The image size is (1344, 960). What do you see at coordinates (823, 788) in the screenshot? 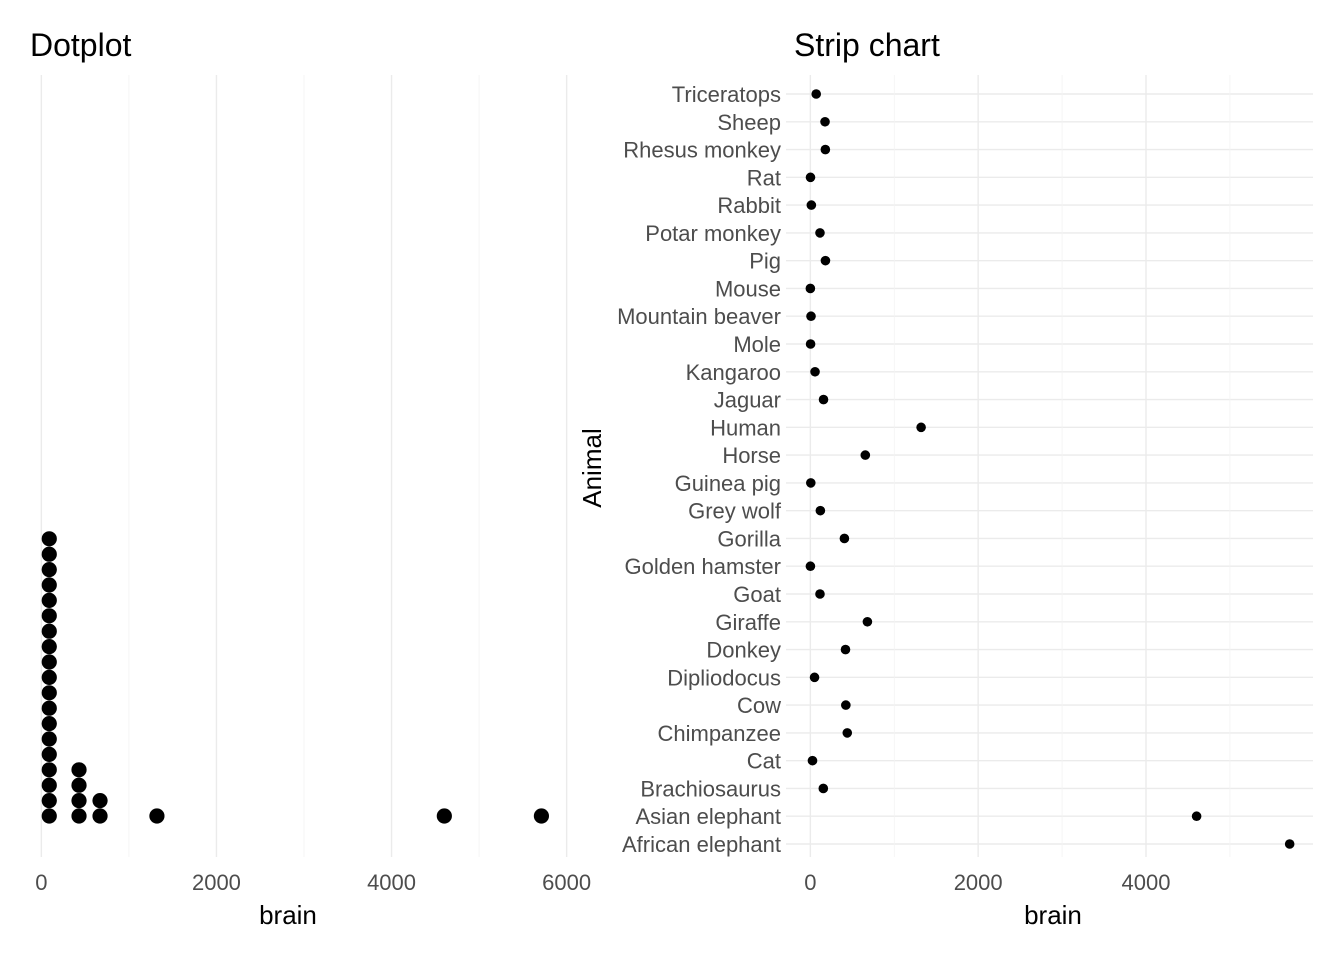
I see `strip-chart-point-brachiosaurus` at bounding box center [823, 788].